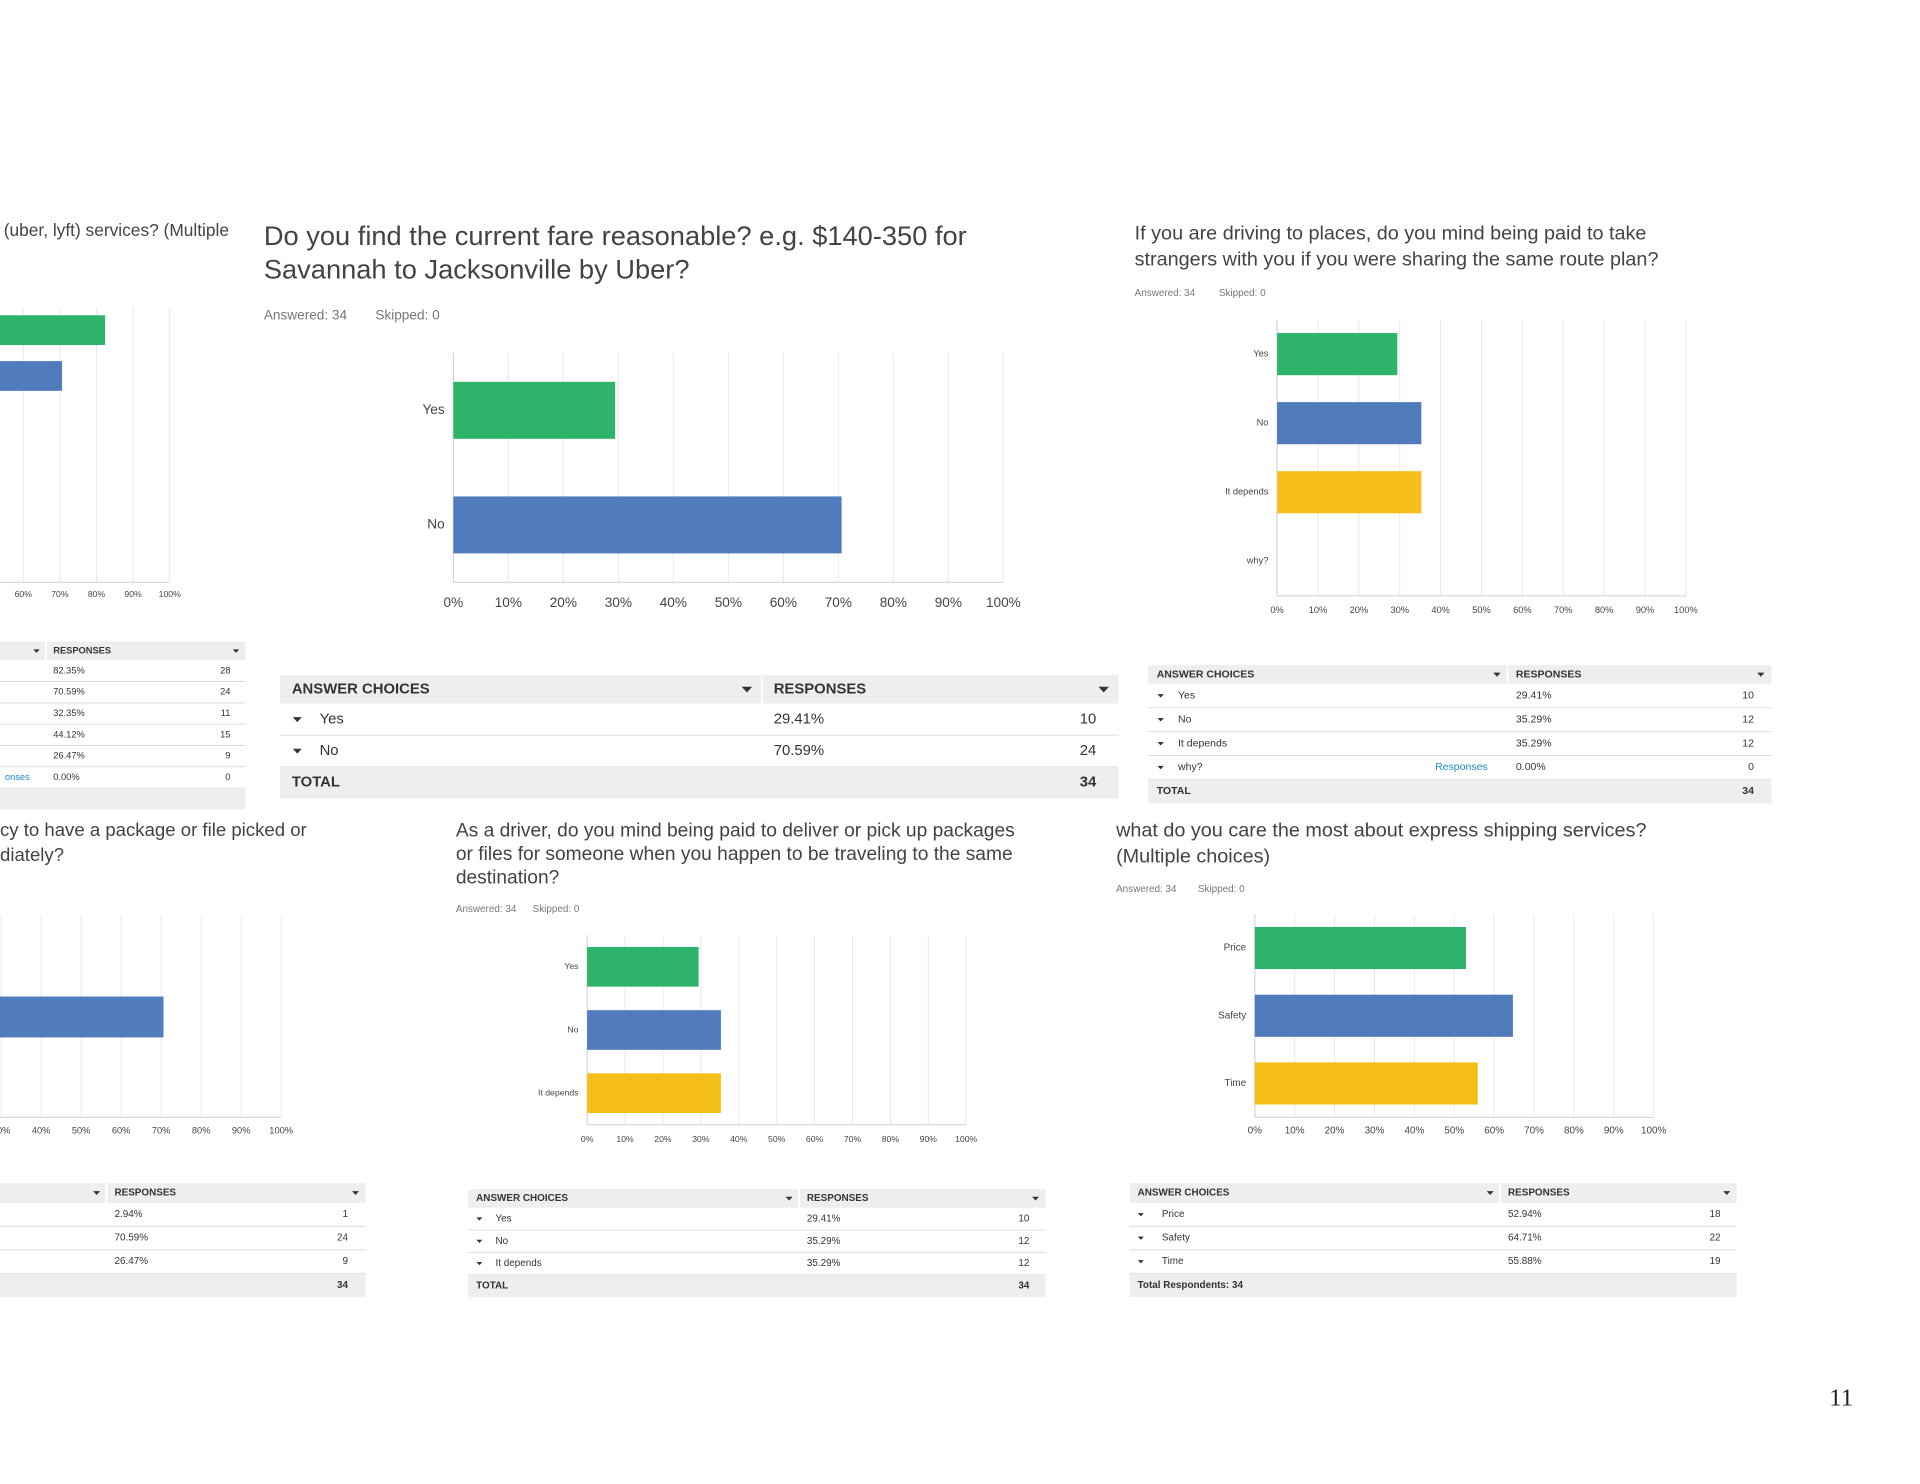  I want to click on question-title: destination?, so click(507, 877).